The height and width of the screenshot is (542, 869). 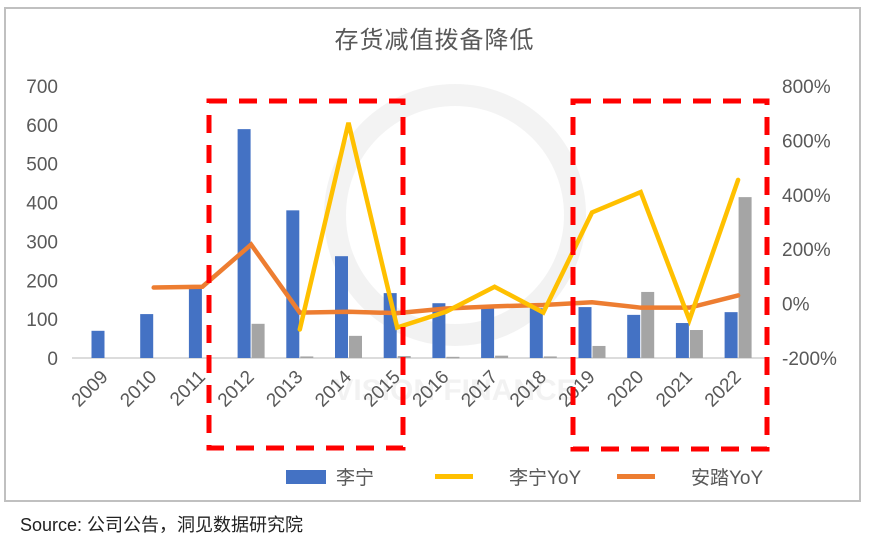 What do you see at coordinates (285, 389) in the screenshot?
I see `x-axis-tick: 2013` at bounding box center [285, 389].